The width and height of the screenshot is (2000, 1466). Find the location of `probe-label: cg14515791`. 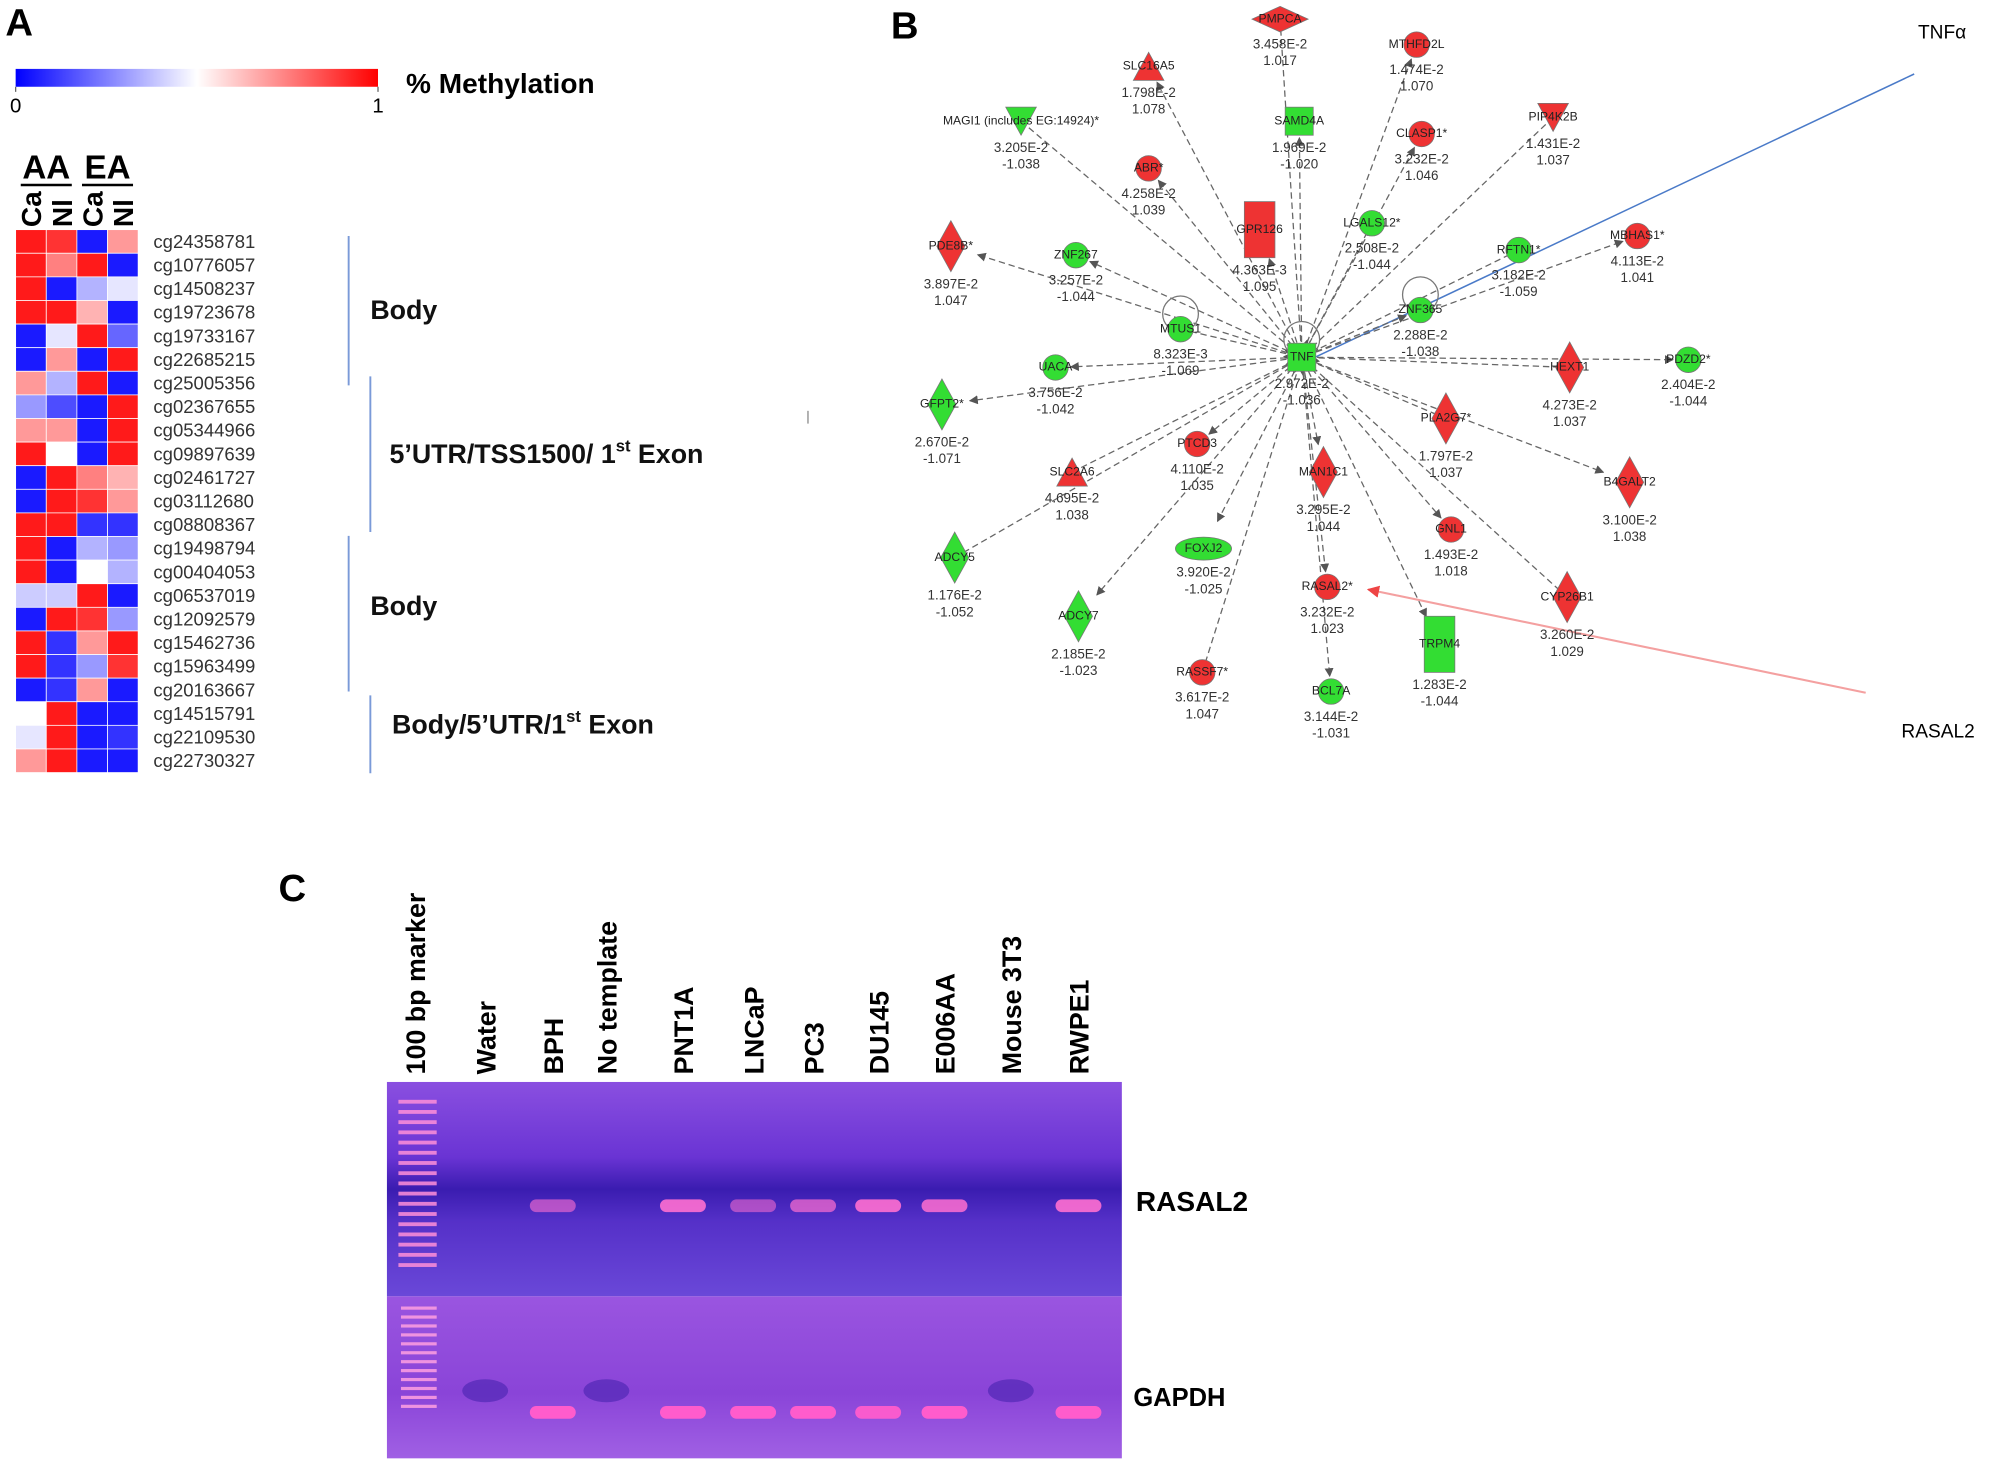

probe-label: cg14515791 is located at coordinates (204, 713).